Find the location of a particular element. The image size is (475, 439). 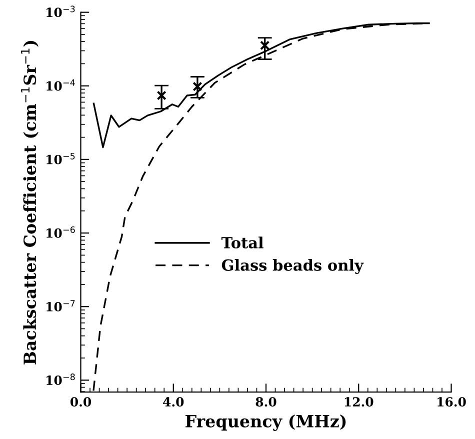

x-tick-label: 16.0 is located at coordinates (452, 402).